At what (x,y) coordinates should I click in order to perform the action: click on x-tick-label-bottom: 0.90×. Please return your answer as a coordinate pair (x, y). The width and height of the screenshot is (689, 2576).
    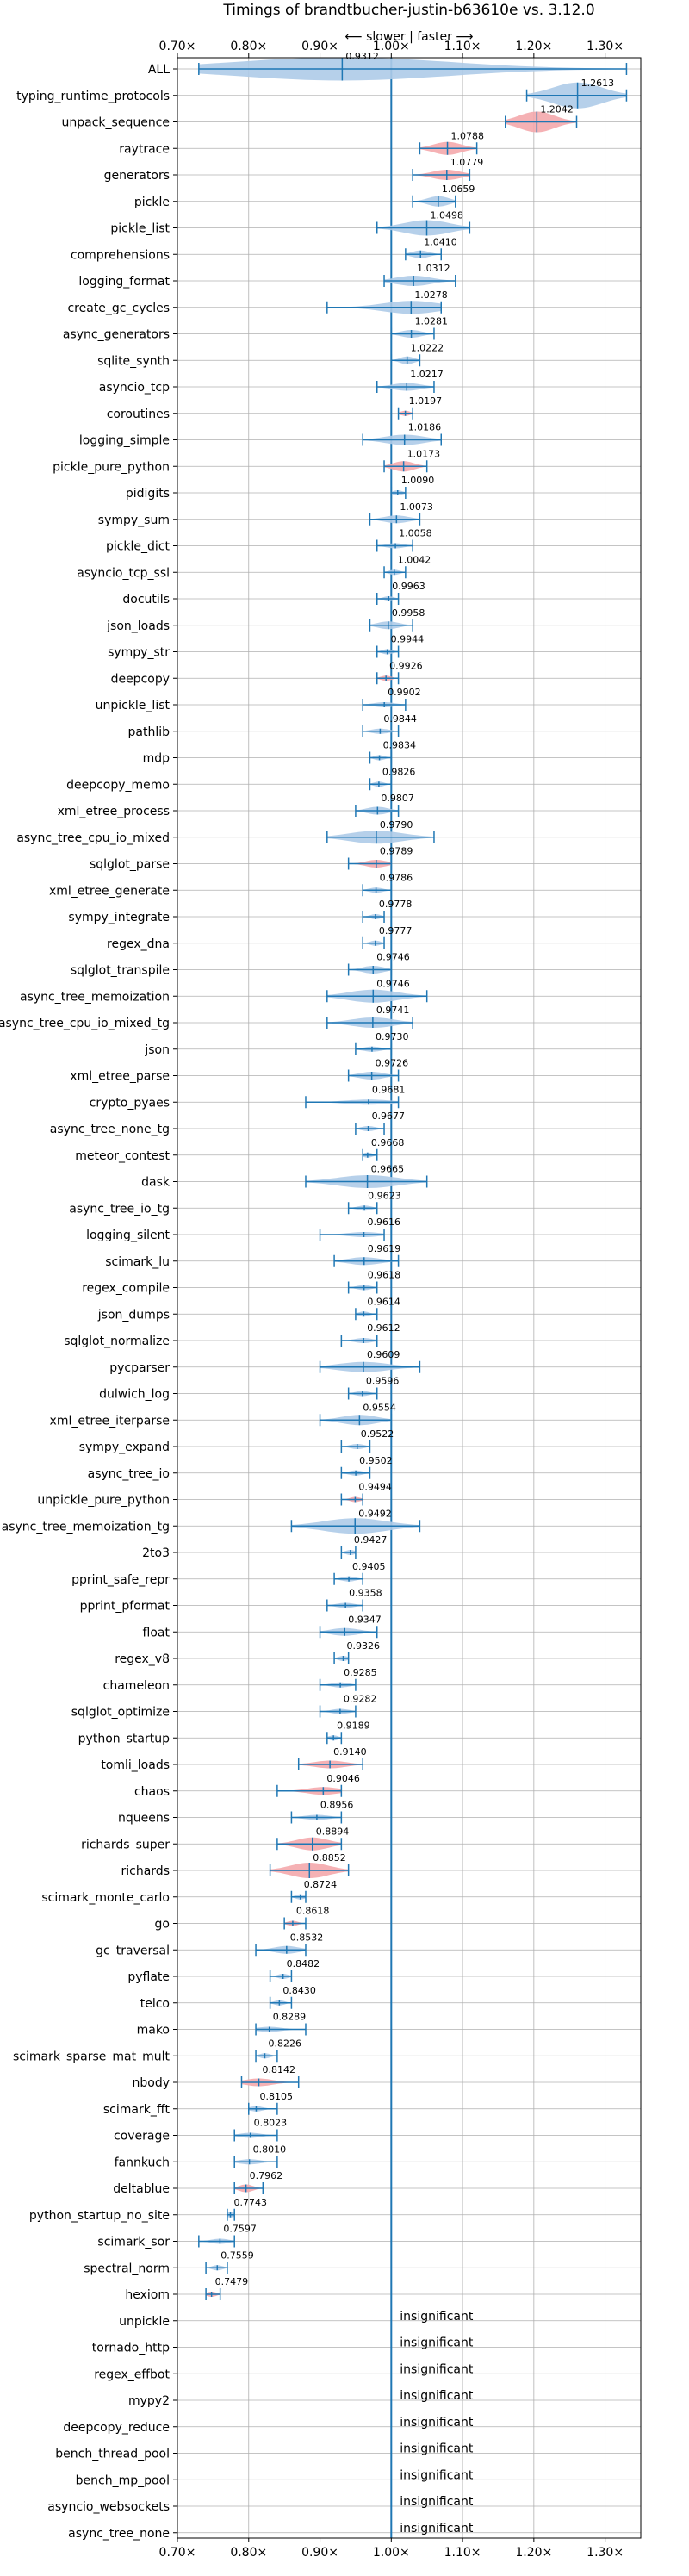
    Looking at the image, I should click on (319, 2553).